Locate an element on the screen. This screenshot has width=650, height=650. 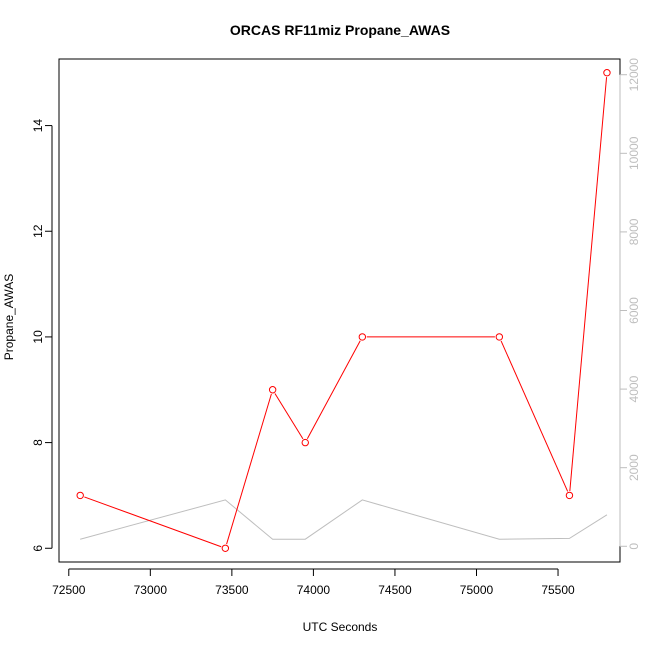
x-tick-label: 72500 is located at coordinates (69, 590).